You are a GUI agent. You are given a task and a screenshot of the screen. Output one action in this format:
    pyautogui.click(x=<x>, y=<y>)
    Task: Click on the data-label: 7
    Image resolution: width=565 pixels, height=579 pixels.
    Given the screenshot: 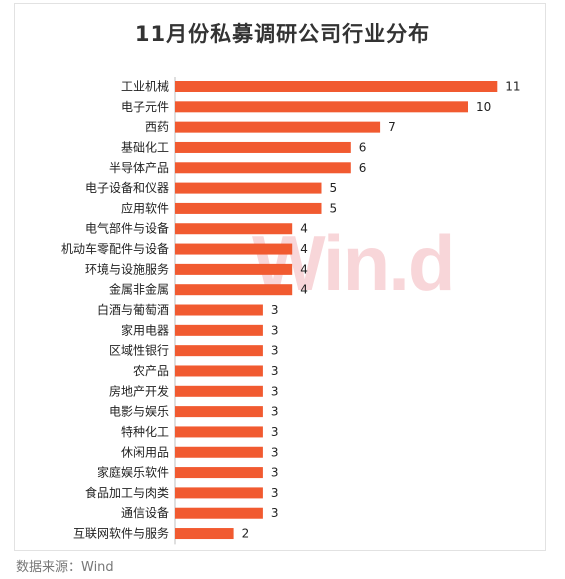 What is the action you would take?
    pyautogui.click(x=392, y=127)
    